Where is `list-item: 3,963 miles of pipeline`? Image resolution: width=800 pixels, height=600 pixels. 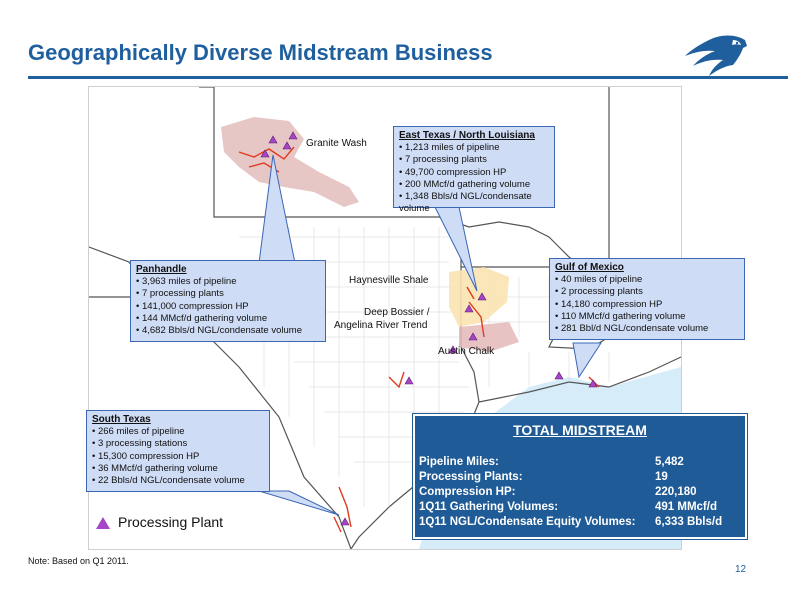
list-item: 3,963 miles of pipeline is located at coordinates (228, 282).